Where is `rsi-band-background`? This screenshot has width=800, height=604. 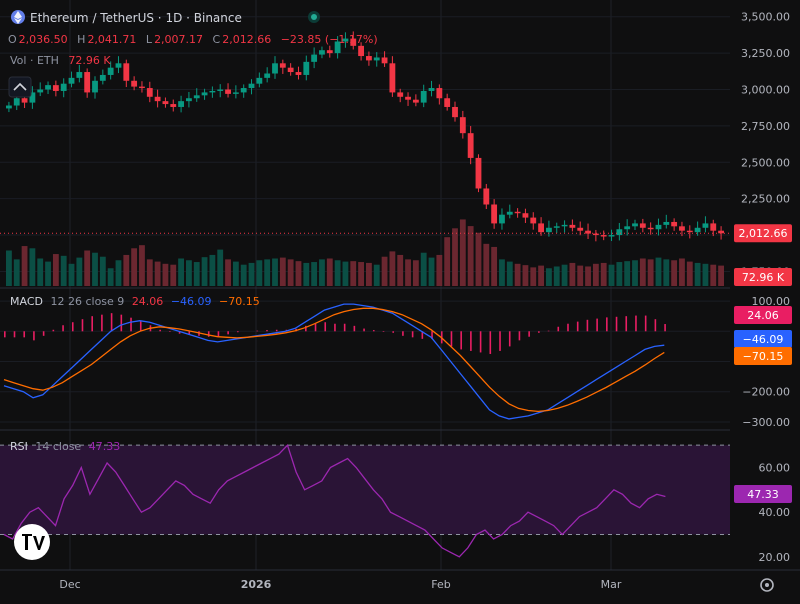 rsi-band-background is located at coordinates (365, 490).